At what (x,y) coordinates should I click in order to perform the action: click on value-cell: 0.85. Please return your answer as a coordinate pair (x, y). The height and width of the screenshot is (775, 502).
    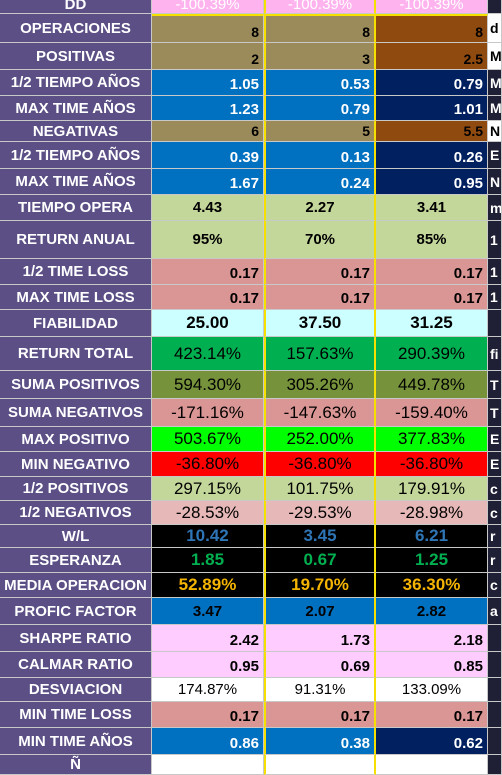
    Looking at the image, I should click on (432, 665).